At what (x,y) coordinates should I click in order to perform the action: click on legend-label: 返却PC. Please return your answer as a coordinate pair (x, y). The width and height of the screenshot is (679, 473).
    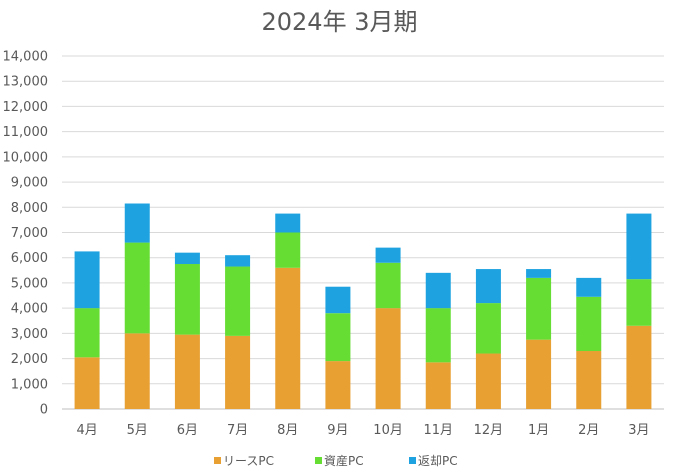
    Looking at the image, I should click on (438, 461).